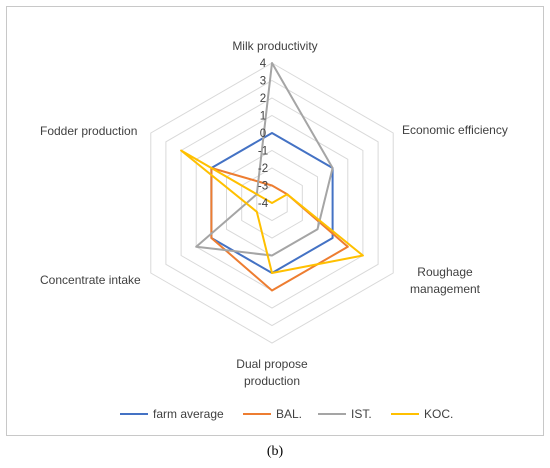 The image size is (550, 468). What do you see at coordinates (263, 117) in the screenshot?
I see `tick-label: 1` at bounding box center [263, 117].